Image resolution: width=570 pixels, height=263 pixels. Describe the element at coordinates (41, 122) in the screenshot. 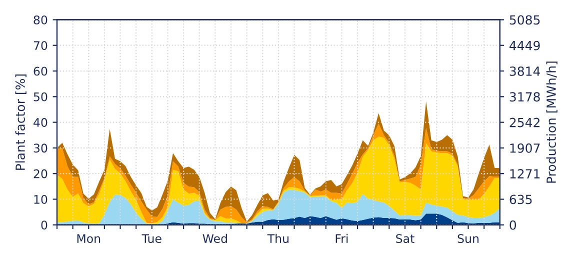

I see `y-tick-label: 40` at that location.